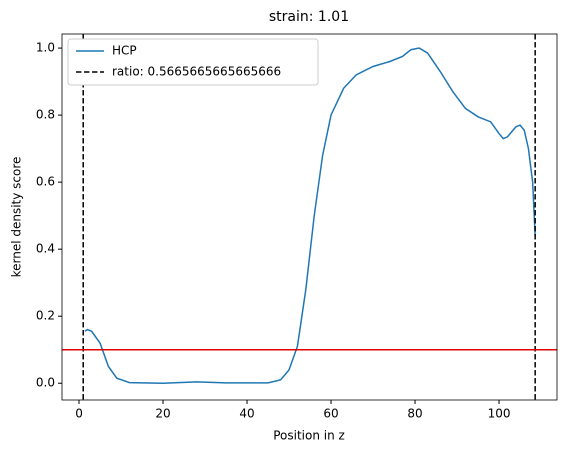 This screenshot has width=567, height=458. What do you see at coordinates (17, 217) in the screenshot?
I see `y-axis-label: kernel density score` at bounding box center [17, 217].